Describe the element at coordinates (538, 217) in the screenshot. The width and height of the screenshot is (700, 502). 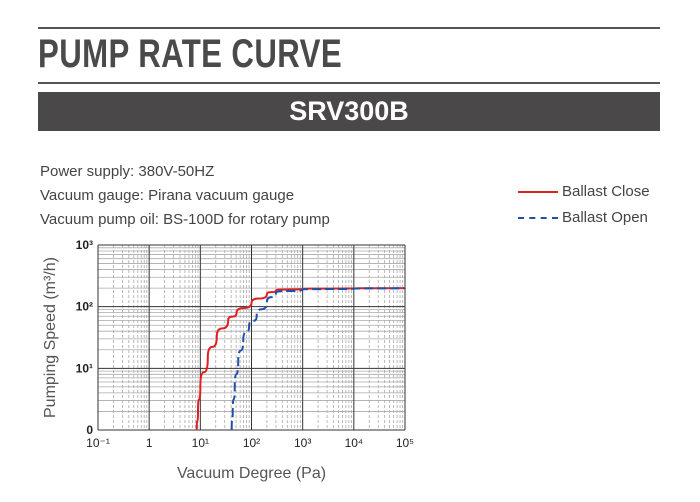
I see `legend-swatch-dashed` at that location.